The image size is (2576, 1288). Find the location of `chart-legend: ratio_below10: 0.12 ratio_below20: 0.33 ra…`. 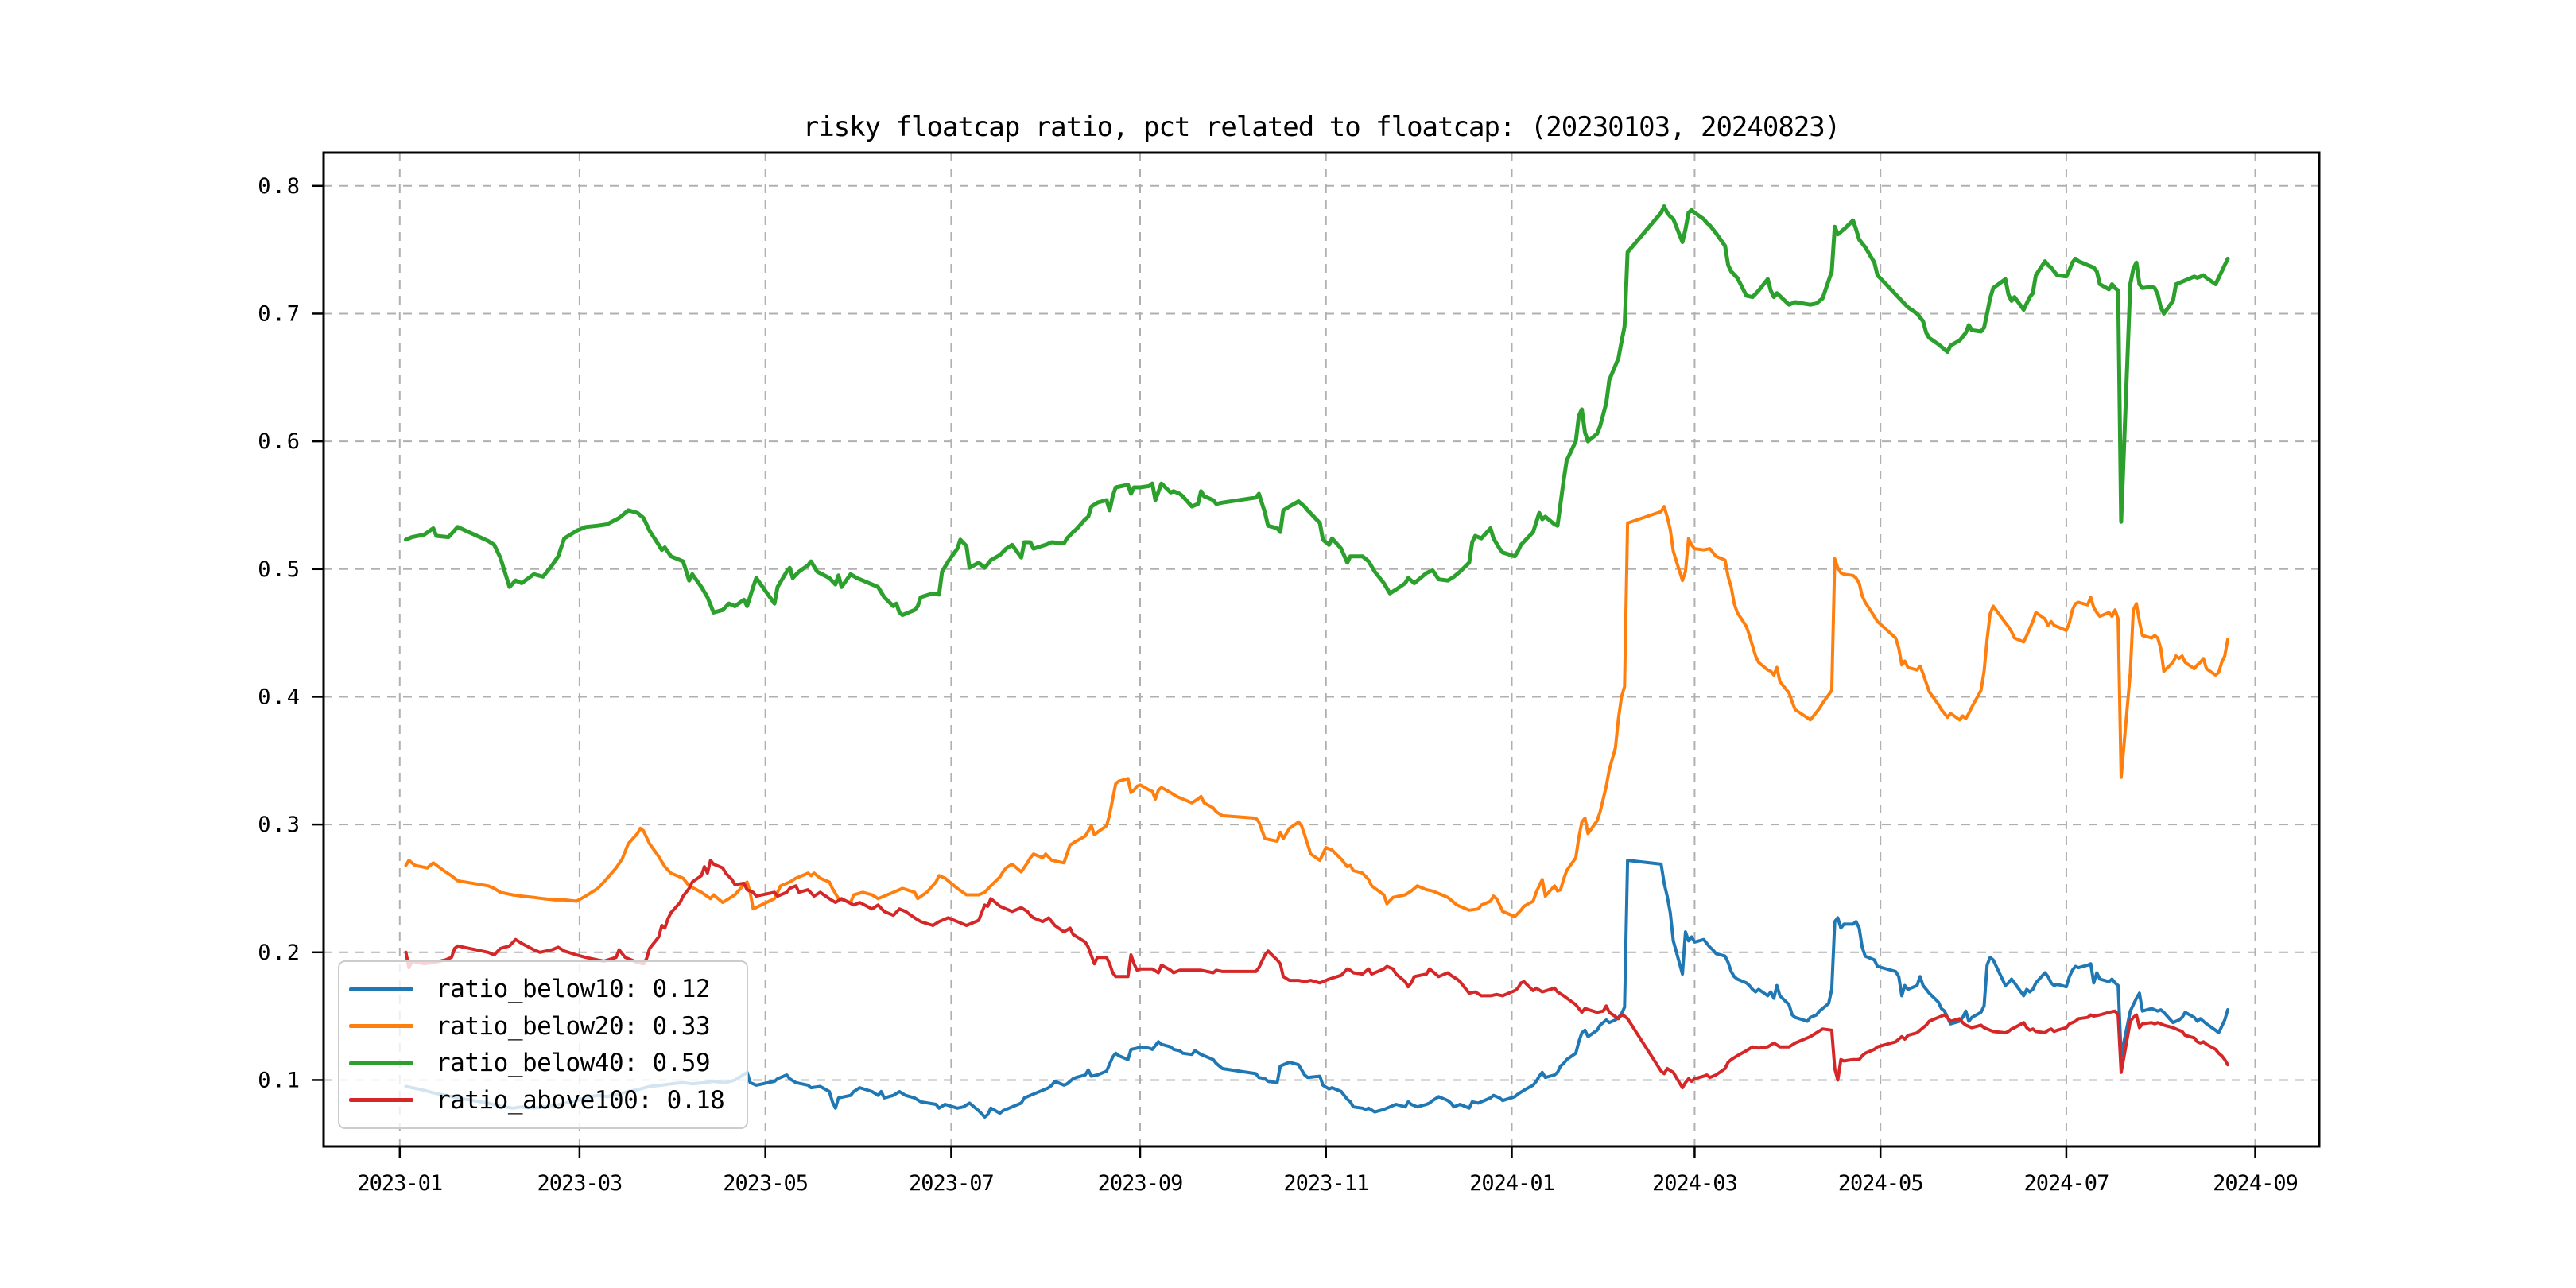

chart-legend: ratio_below10: 0.12 ratio_below20: 0.33 ra… is located at coordinates (543, 1044).